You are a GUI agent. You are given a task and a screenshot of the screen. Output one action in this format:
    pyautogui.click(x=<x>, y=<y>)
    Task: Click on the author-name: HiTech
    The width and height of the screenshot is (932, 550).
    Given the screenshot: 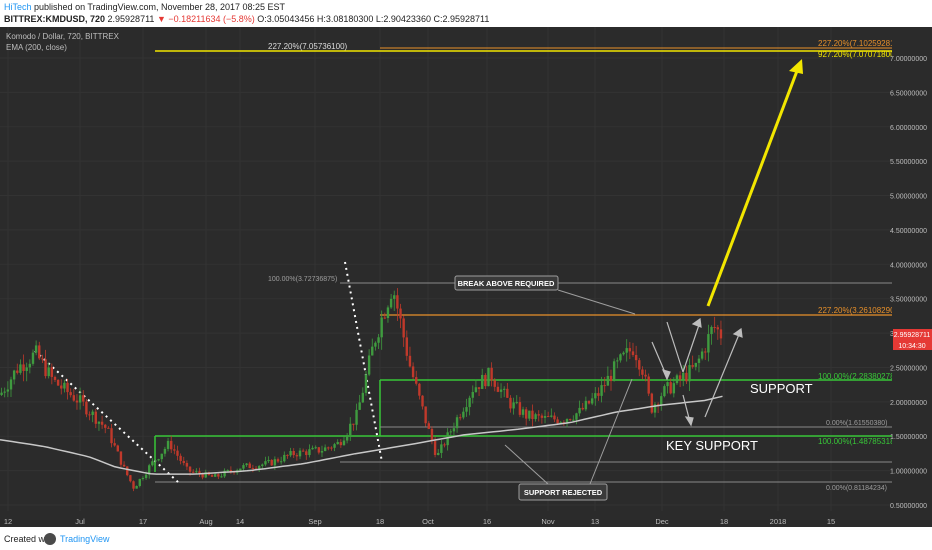 What is the action you would take?
    pyautogui.click(x=18, y=7)
    